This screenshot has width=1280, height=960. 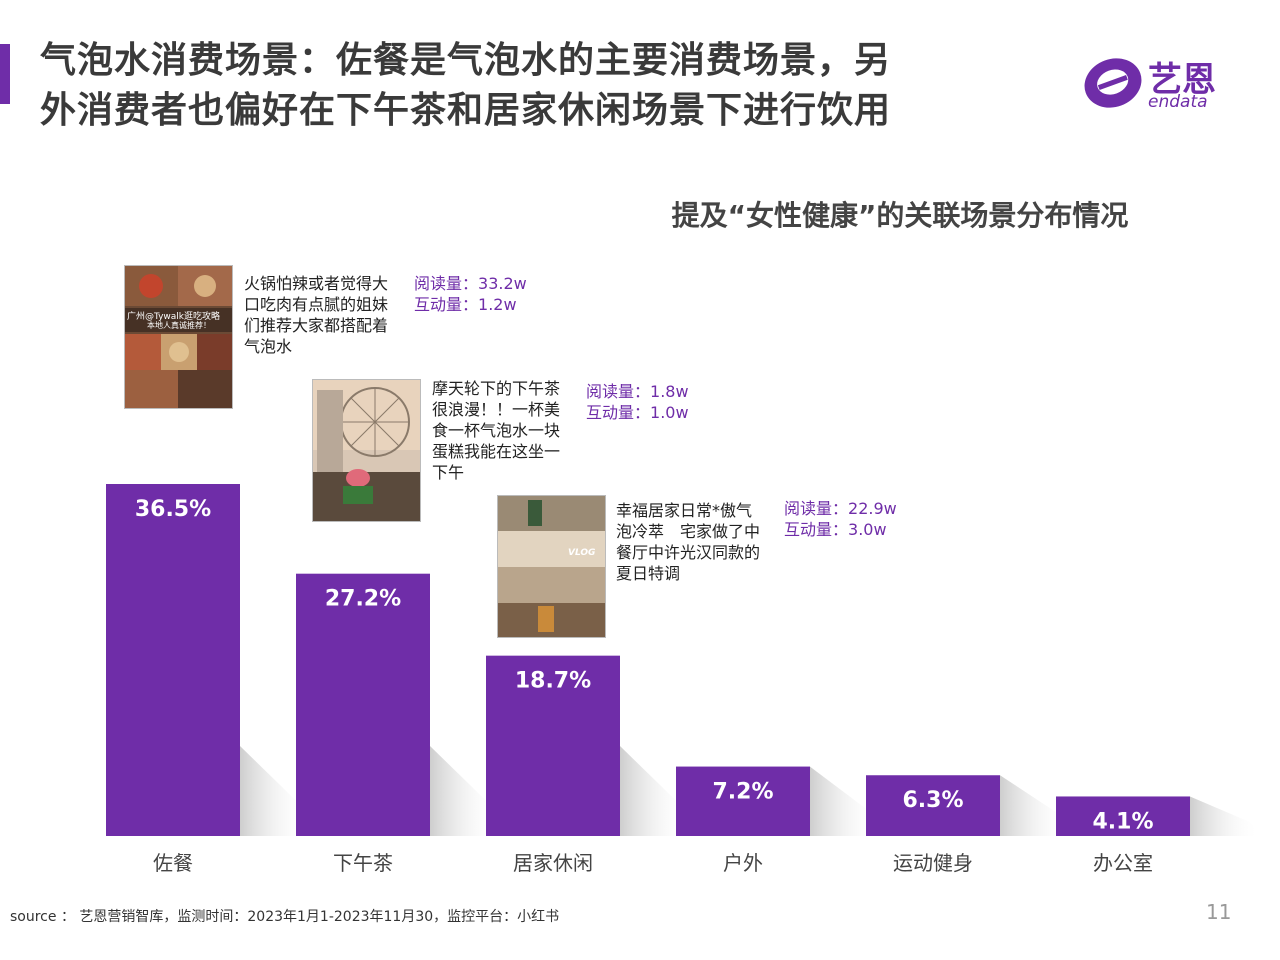 I want to click on hotpot-photo-icon, so click(x=178, y=337).